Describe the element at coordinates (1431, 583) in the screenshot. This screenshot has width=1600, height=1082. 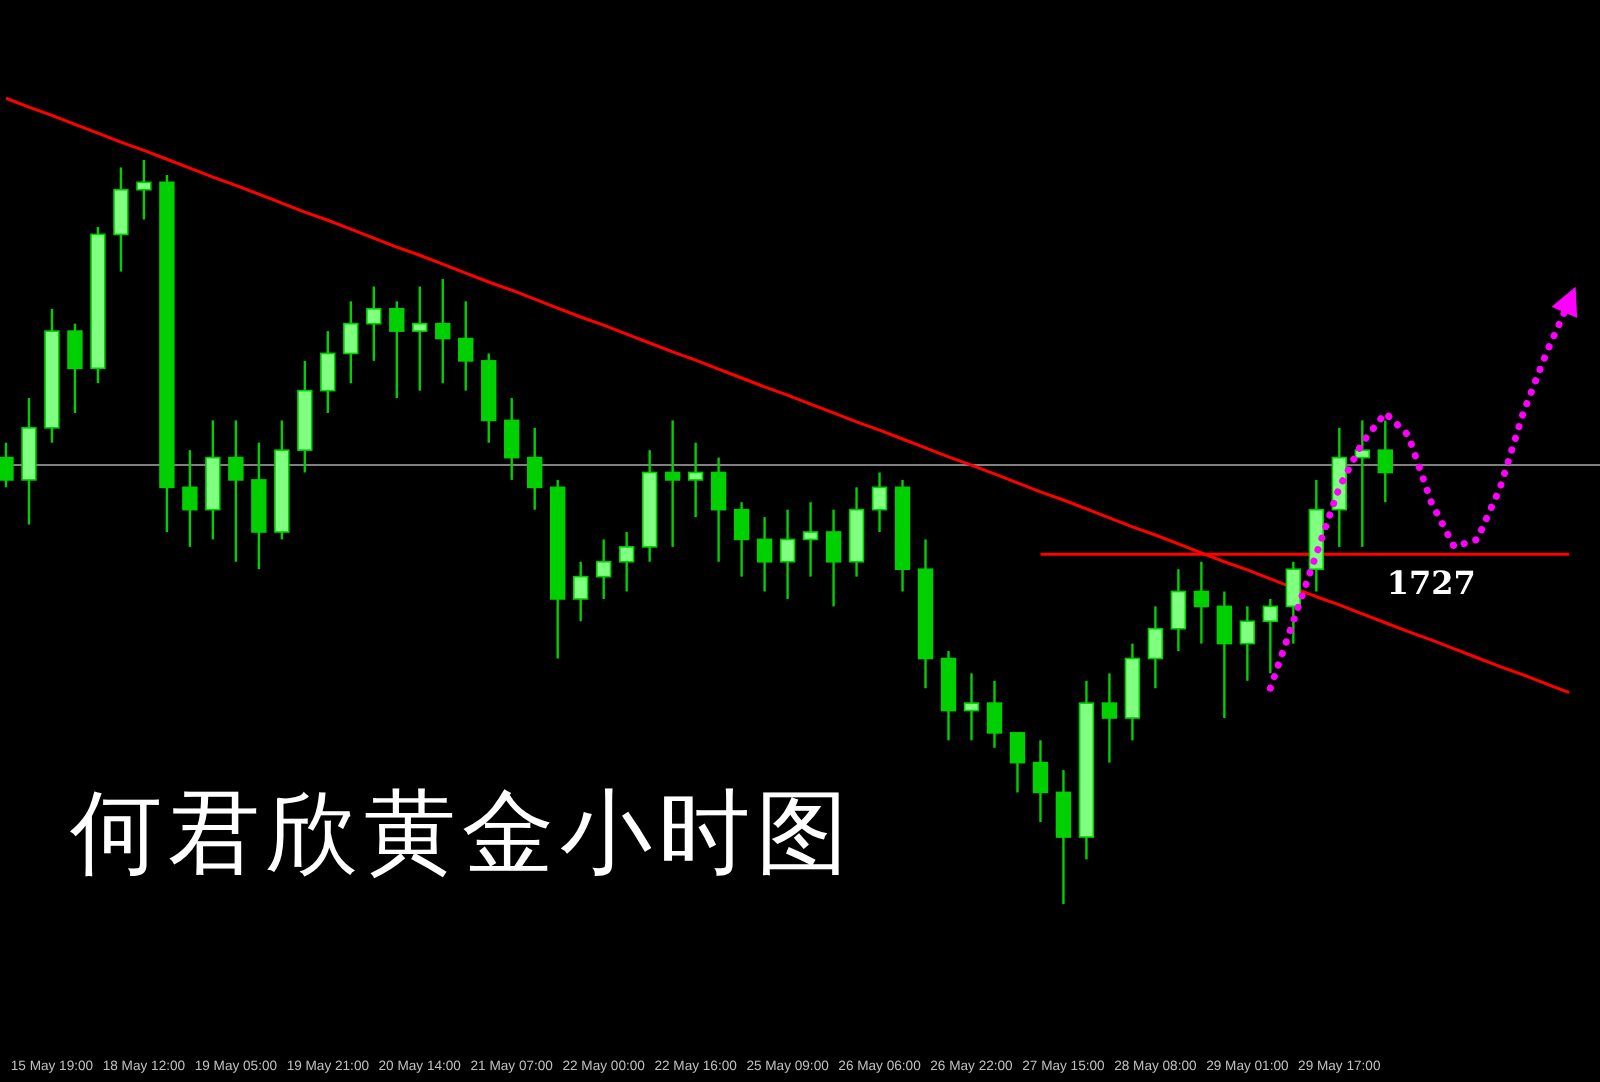
I see `annotation: 1727` at that location.